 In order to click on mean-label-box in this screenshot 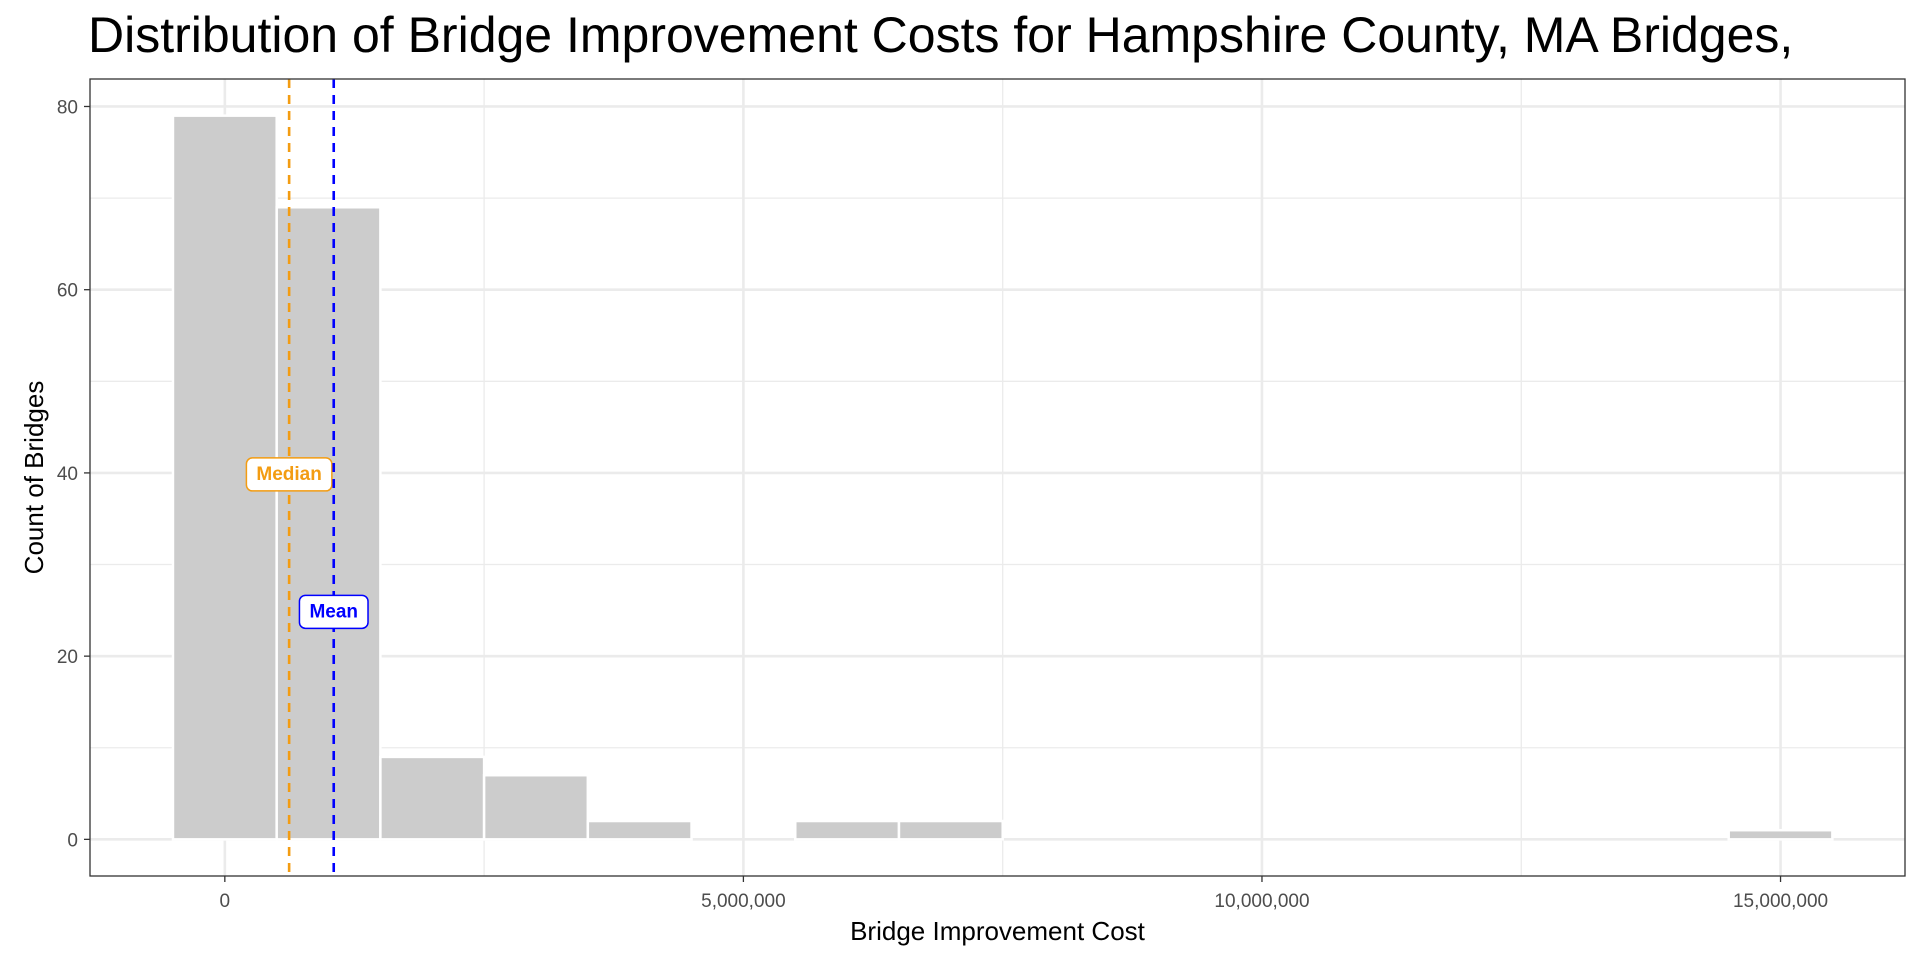, I will do `click(333, 612)`.